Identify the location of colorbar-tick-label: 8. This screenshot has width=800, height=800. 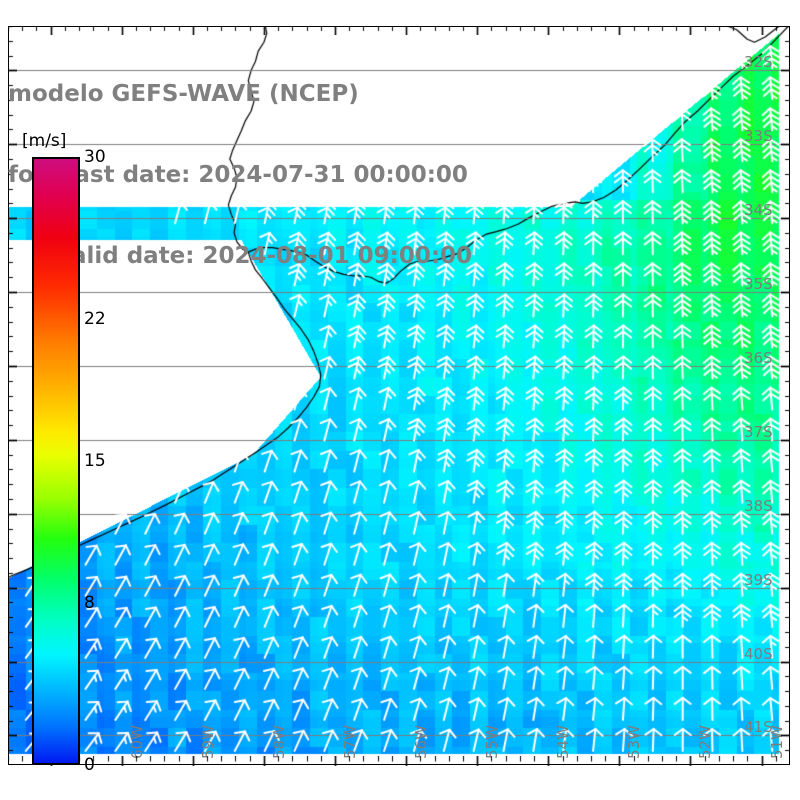
(89, 602).